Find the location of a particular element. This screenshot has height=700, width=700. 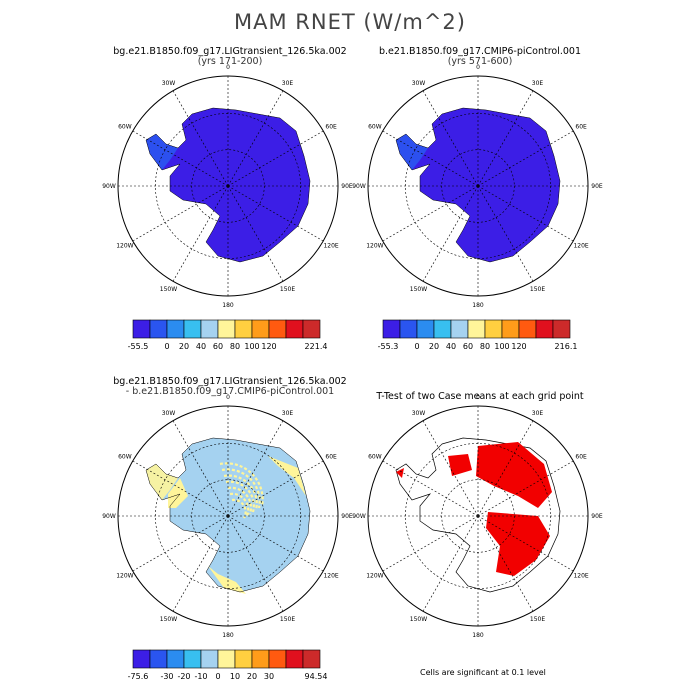

colorbar-tick-label: -20 is located at coordinates (183, 676).